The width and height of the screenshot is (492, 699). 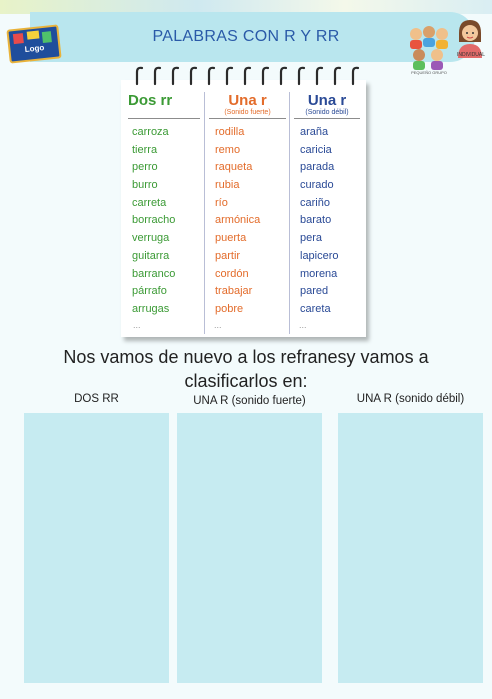 I want to click on word-item: araña, so click(x=314, y=132).